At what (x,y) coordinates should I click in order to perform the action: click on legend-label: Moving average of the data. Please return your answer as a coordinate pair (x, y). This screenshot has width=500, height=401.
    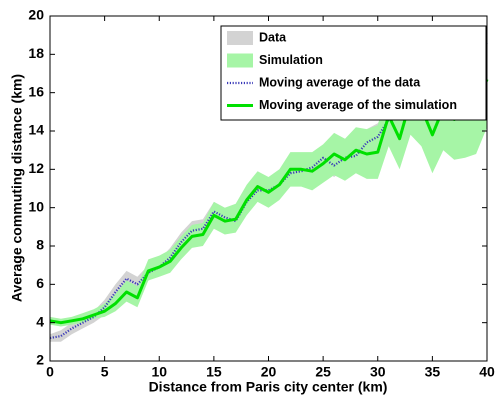
    Looking at the image, I should click on (340, 82).